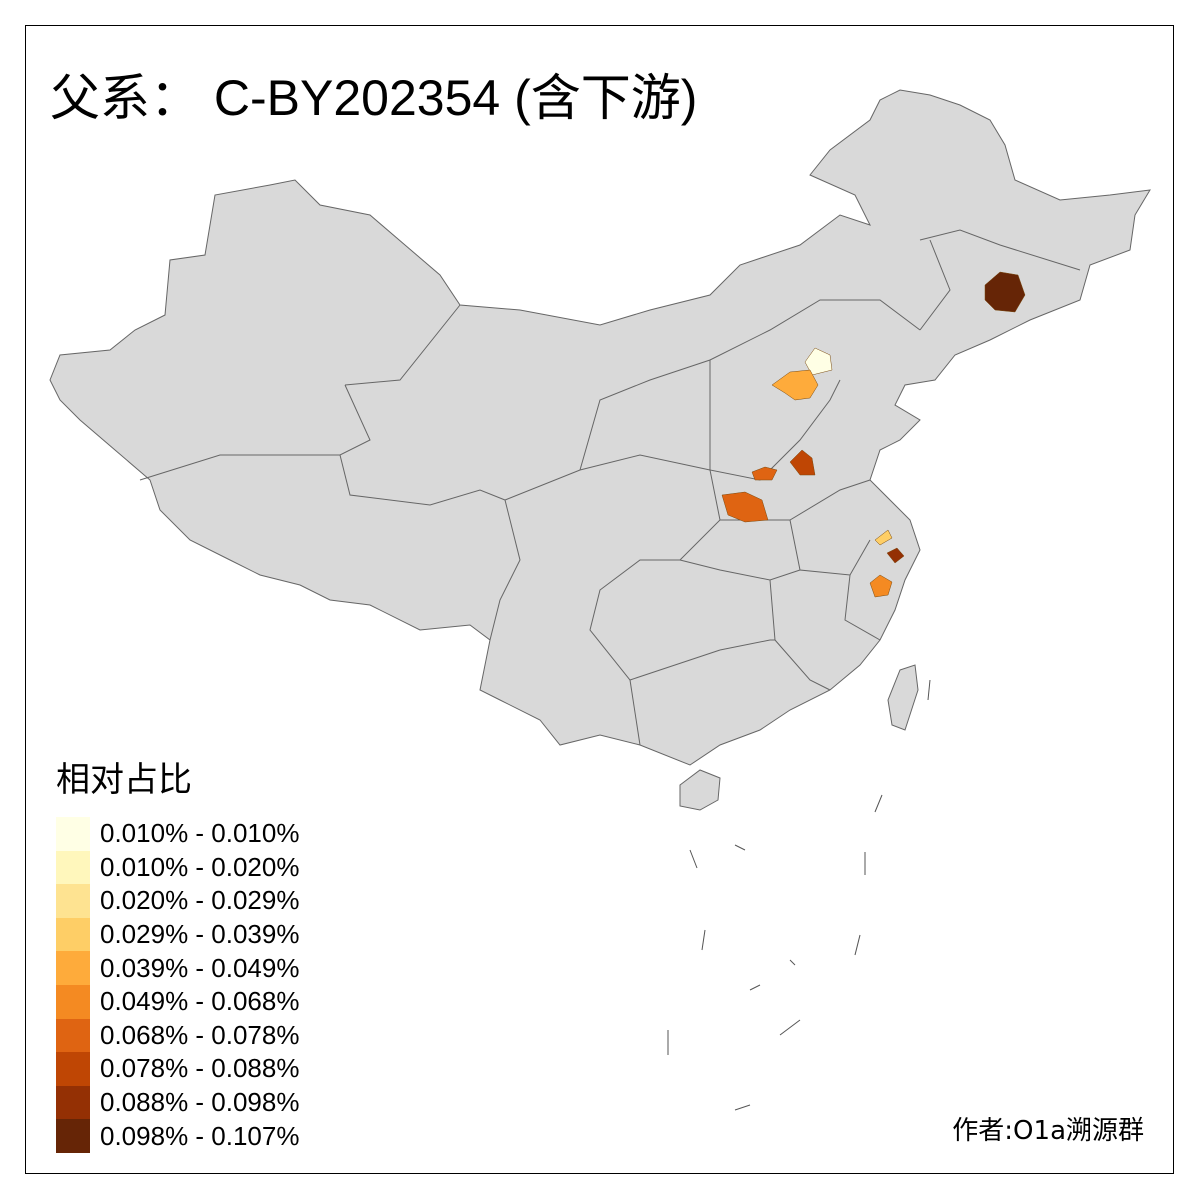 This screenshot has height=1200, width=1200. I want to click on legend-item: 0.068% - 0.078%, so click(178, 1035).